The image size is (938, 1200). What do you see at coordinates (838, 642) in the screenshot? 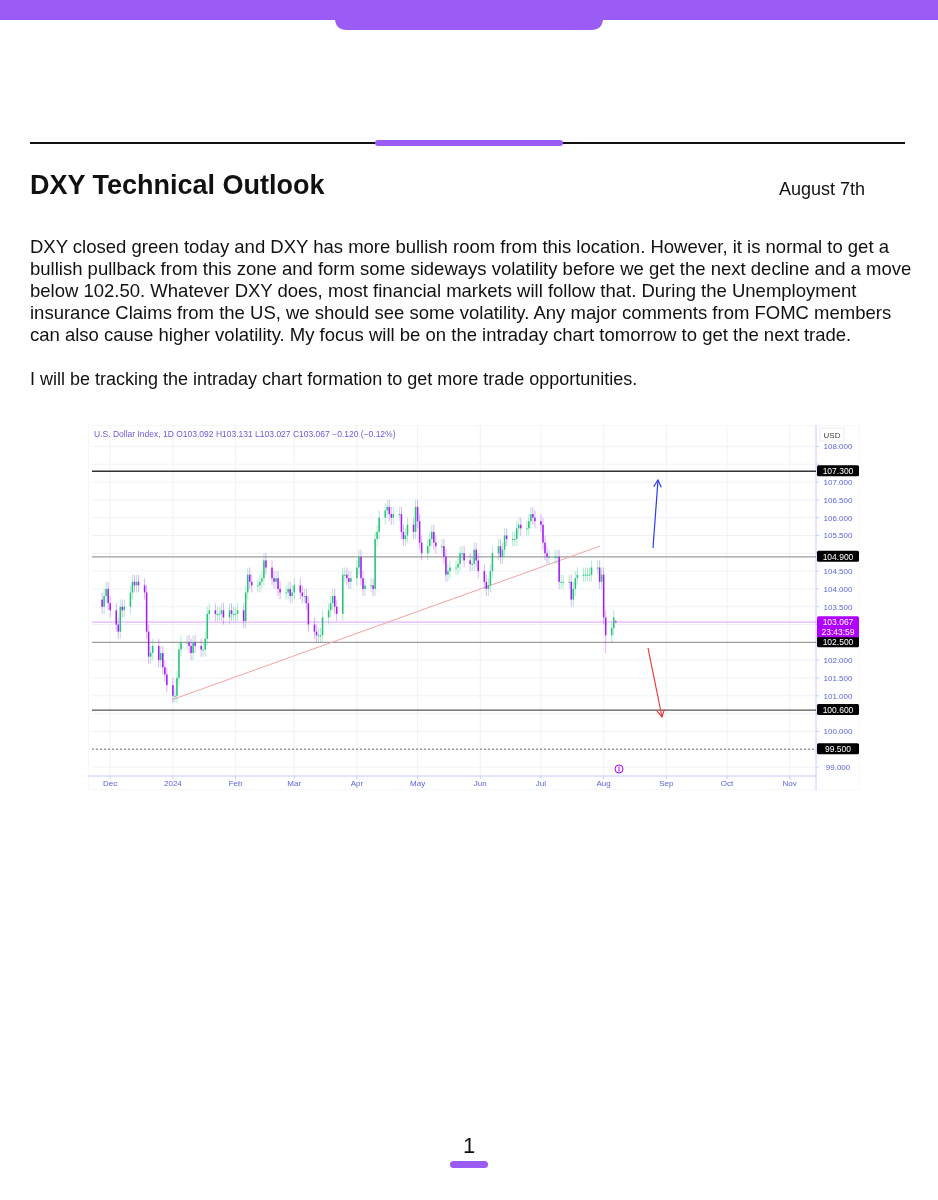
I see `ref-line-label: 102.500` at bounding box center [838, 642].